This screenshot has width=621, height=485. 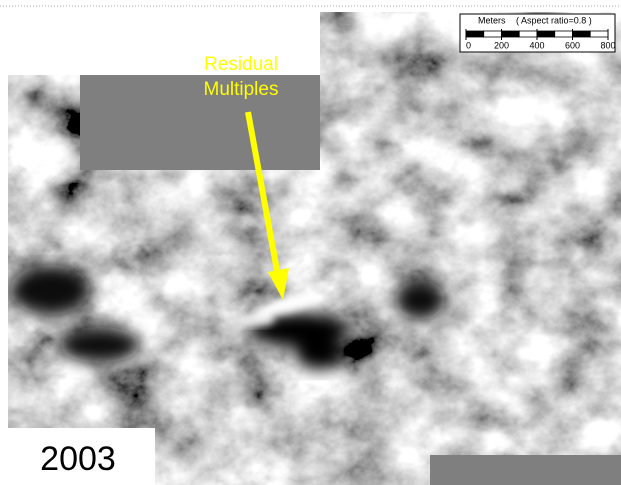 What do you see at coordinates (492, 20) in the screenshot?
I see `scale-unit: Meters` at bounding box center [492, 20].